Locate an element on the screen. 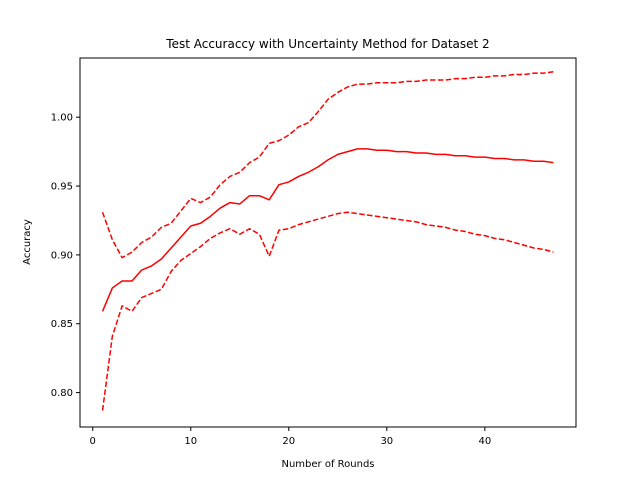 The height and width of the screenshot is (480, 640). y-tick-label: 0.90 is located at coordinates (62, 255).